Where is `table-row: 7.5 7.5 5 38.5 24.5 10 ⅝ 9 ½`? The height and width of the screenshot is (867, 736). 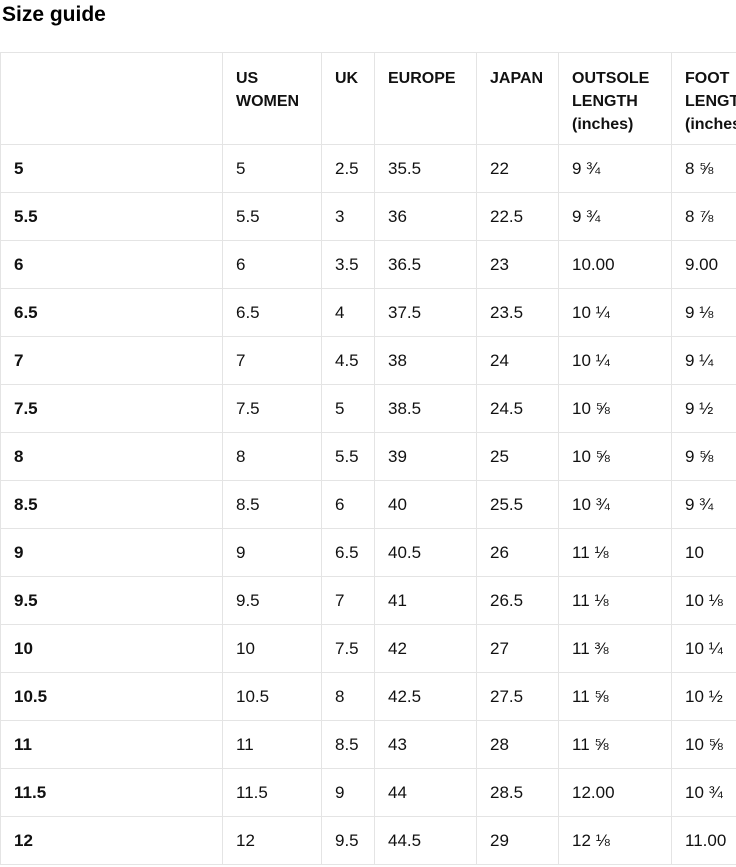
table-row: 7.5 7.5 5 38.5 24.5 10 ⅝ 9 ½ is located at coordinates (368, 408).